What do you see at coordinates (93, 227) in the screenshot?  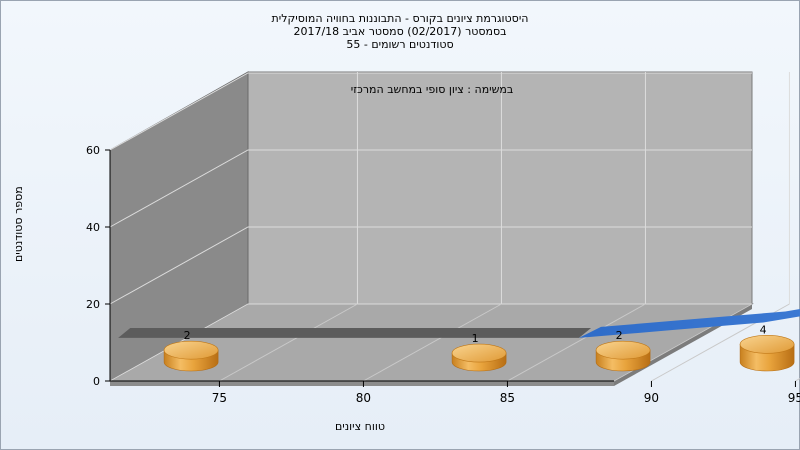 I see `y-tick-label: 40` at bounding box center [93, 227].